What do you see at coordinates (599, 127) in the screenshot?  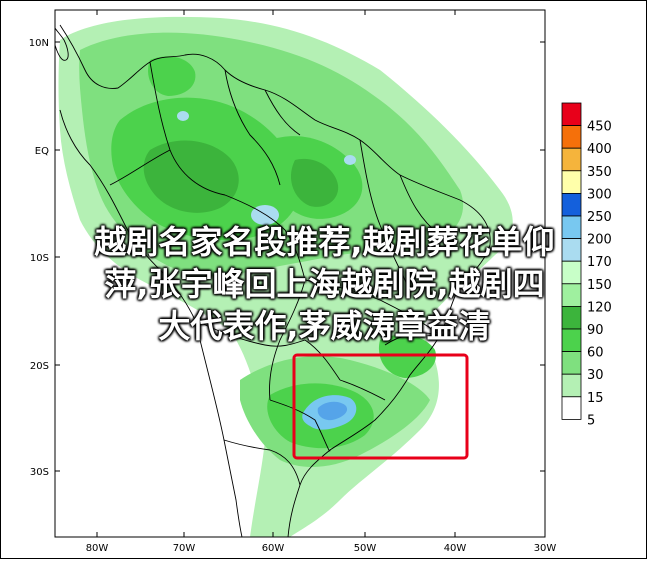 I see `colorbar-label-450: 450` at bounding box center [599, 127].